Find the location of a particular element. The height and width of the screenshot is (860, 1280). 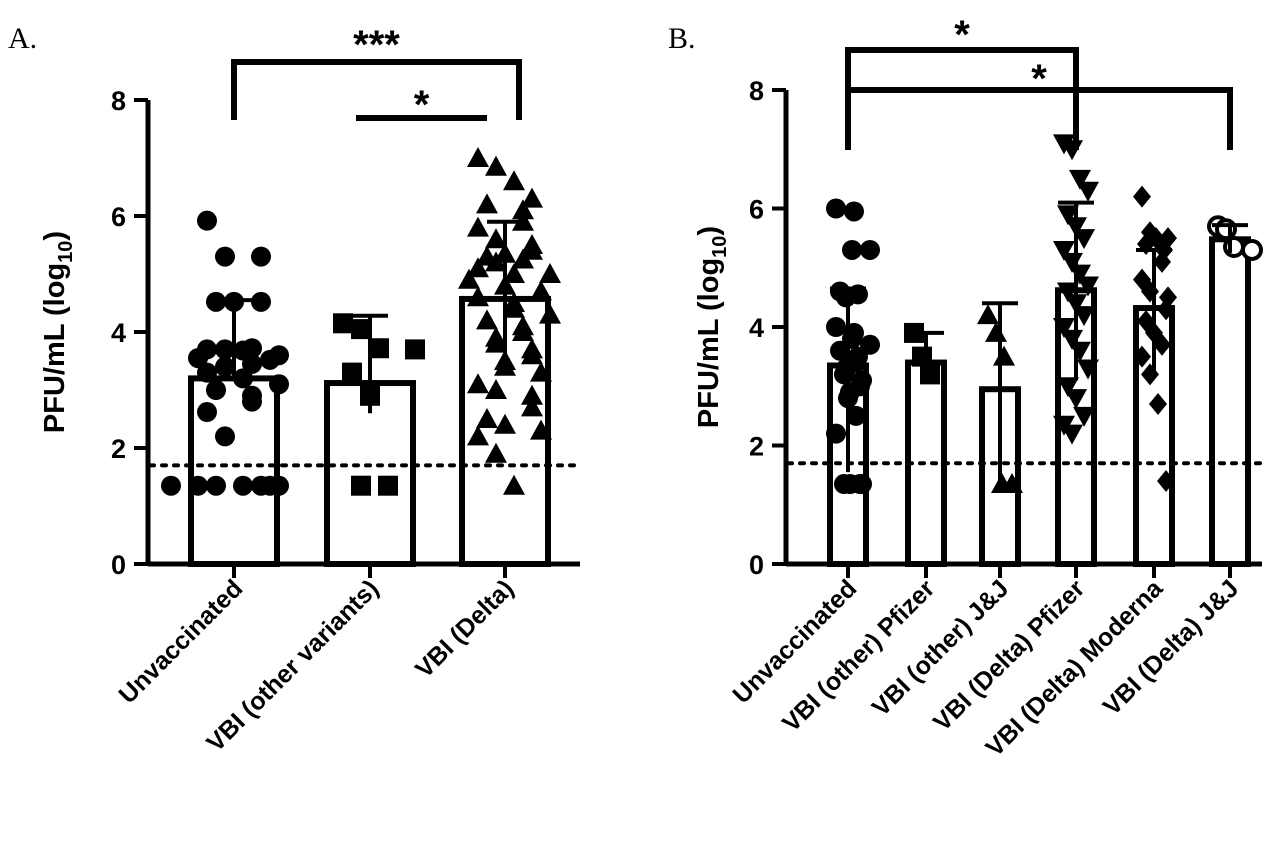

y-tick-label-a-0: 0 is located at coordinates (118, 565).